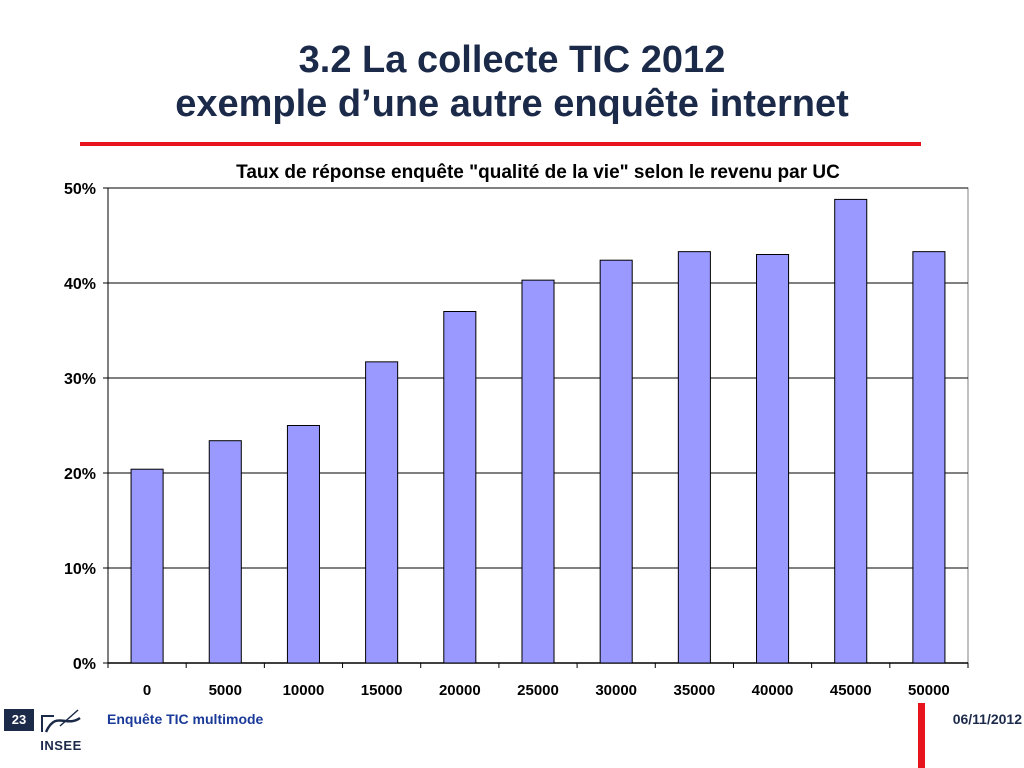  What do you see at coordinates (80, 189) in the screenshot?
I see `y-tick-label: 50%` at bounding box center [80, 189].